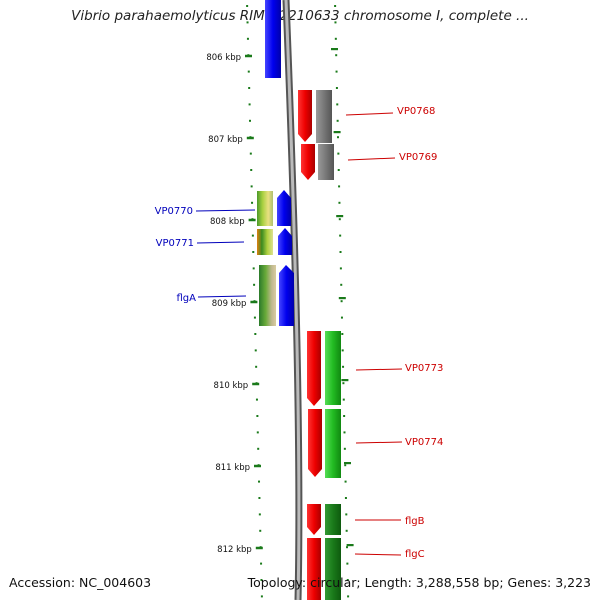  I want to click on gene-label: VP0768, so click(416, 111).